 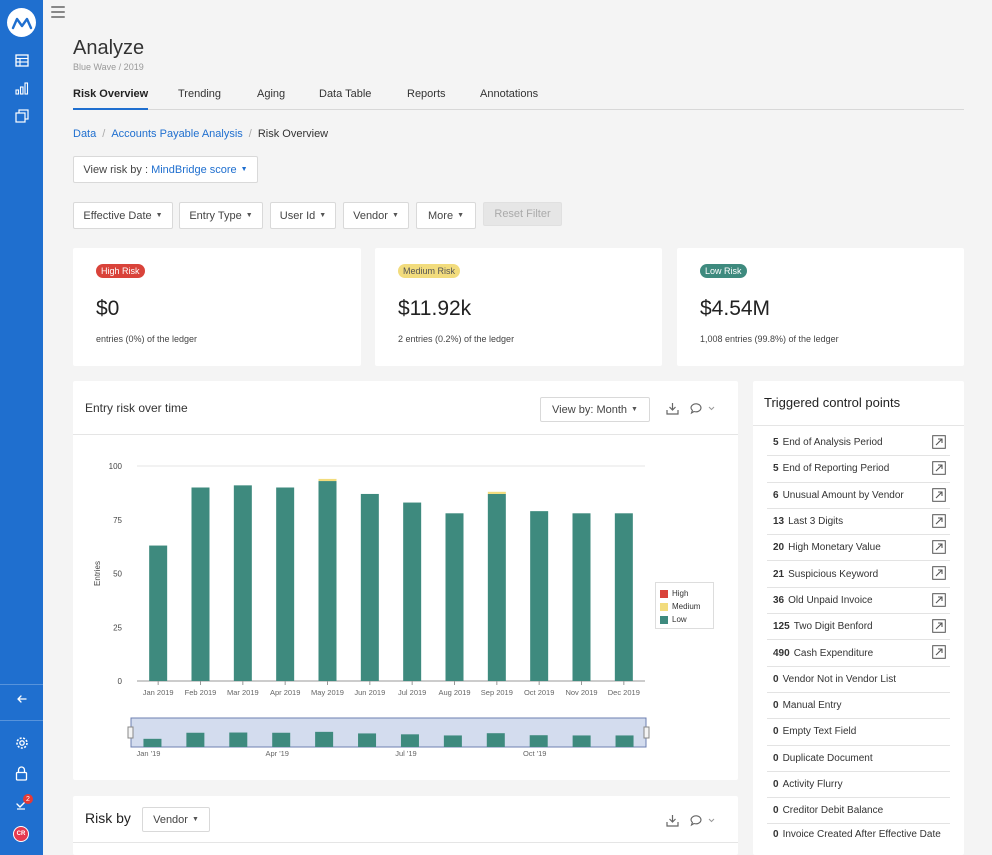 I want to click on control-point-count: 5, so click(x=776, y=469).